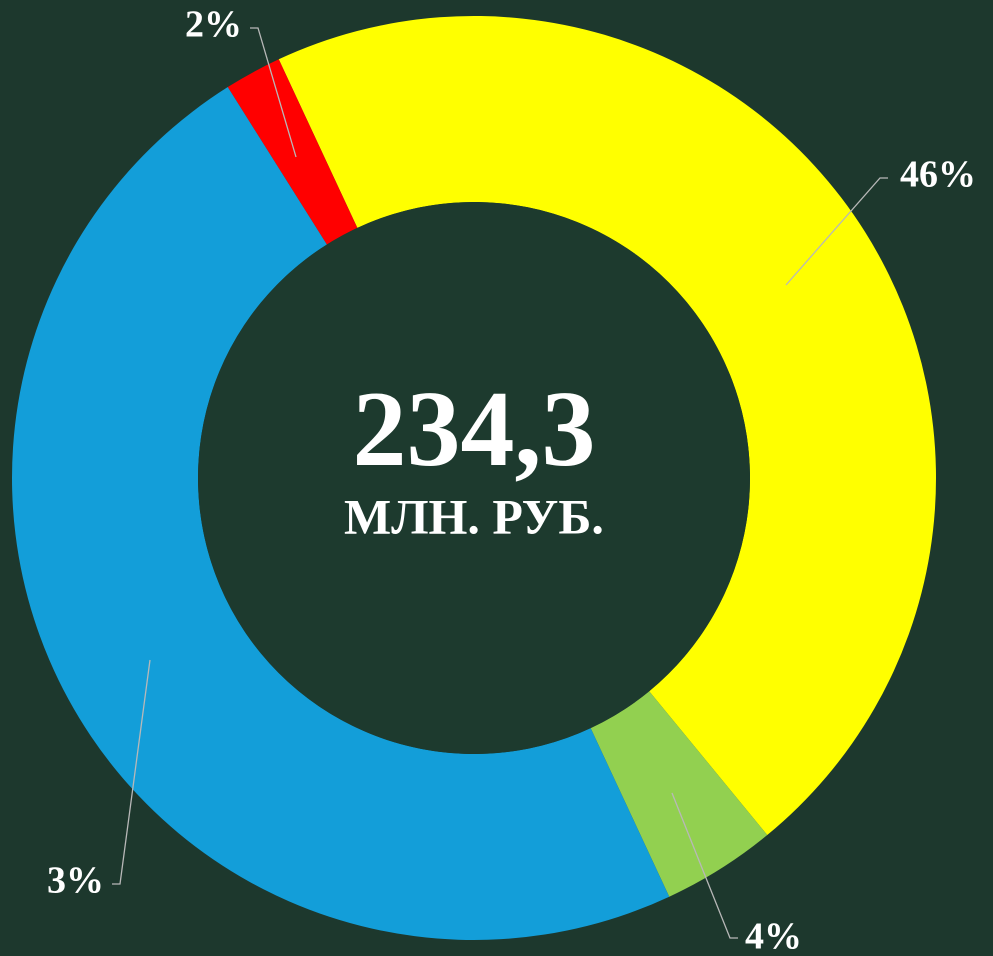  Describe the element at coordinates (75, 881) in the screenshot. I see `data-label: 3%` at that location.